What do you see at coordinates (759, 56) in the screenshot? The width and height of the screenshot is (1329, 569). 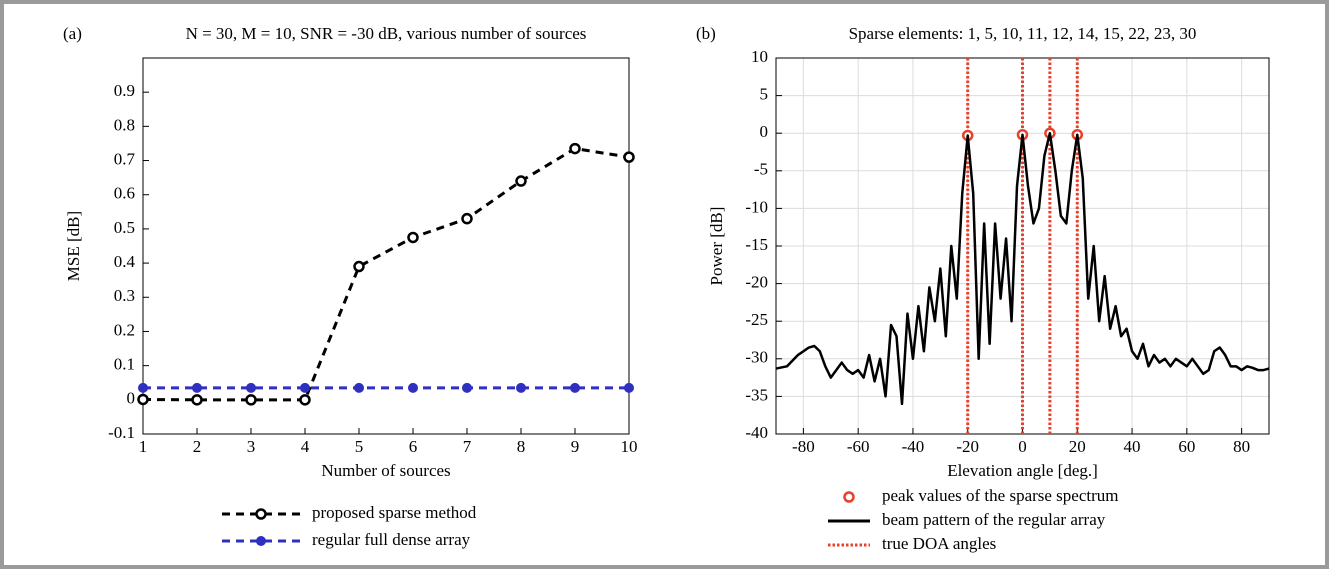 I see `y-tick-label: 10` at bounding box center [759, 56].